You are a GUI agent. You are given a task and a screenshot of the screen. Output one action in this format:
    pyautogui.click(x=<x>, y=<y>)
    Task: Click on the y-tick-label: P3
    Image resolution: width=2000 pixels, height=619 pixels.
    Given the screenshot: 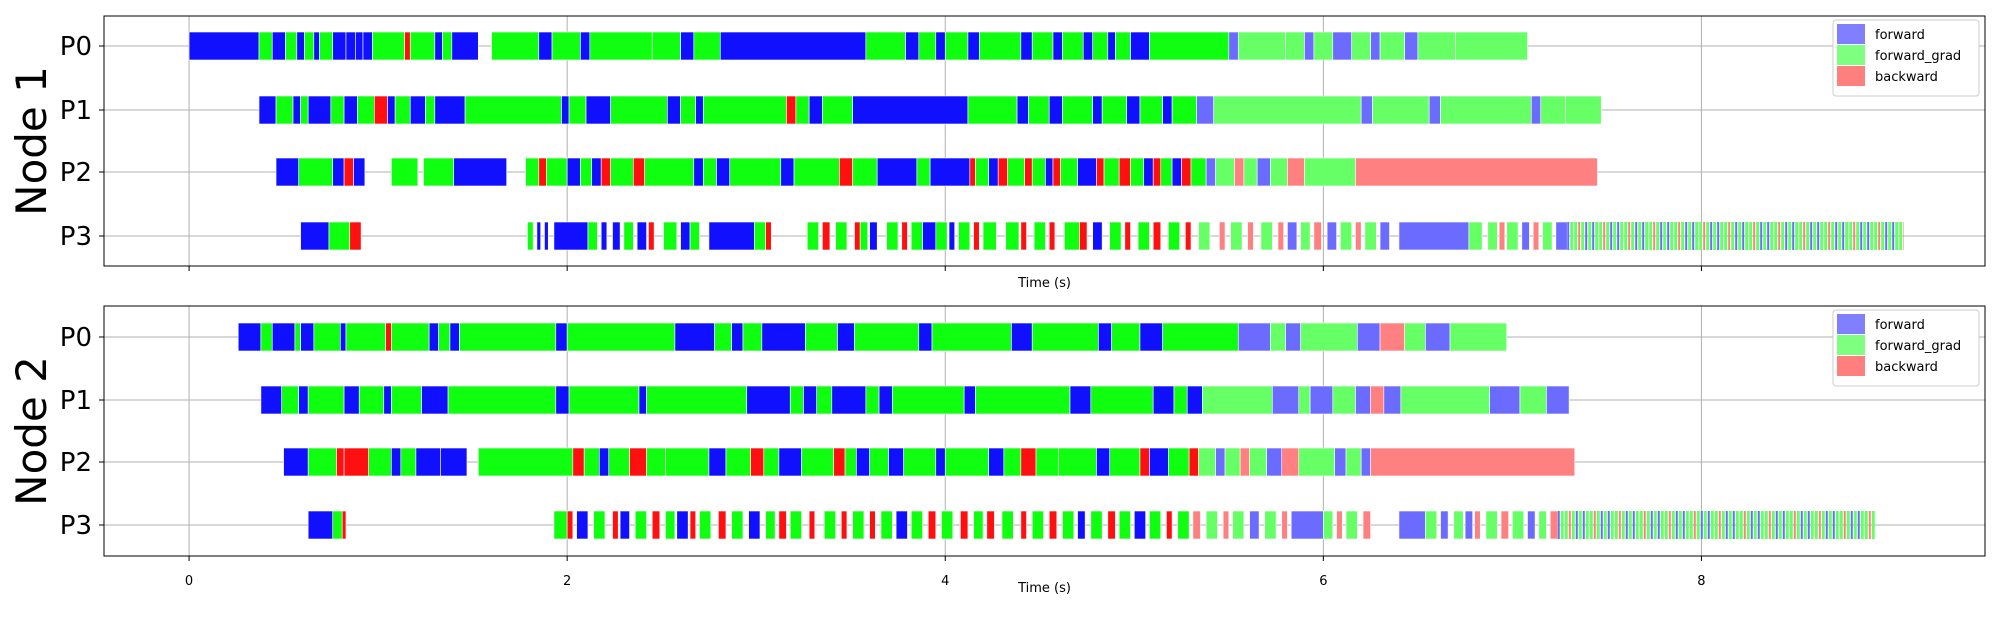 What is the action you would take?
    pyautogui.click(x=76, y=526)
    